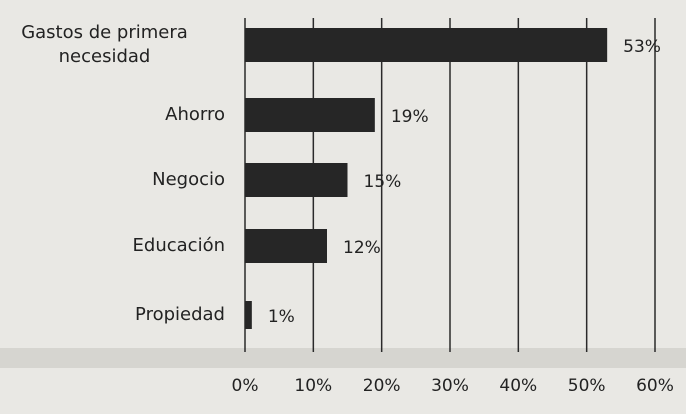  I want to click on value-label: 1%, so click(281, 317).